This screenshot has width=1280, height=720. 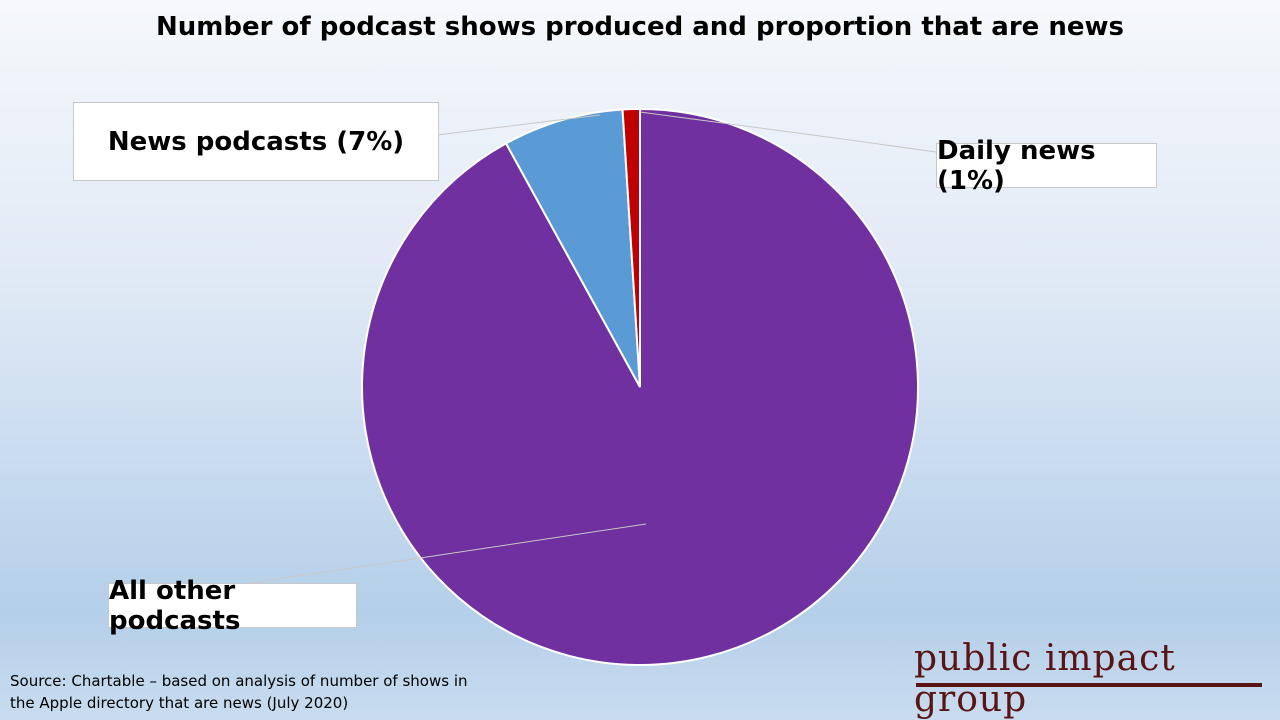 I want to click on slice-label-daily-news: Daily news (1%), so click(x=1046, y=166).